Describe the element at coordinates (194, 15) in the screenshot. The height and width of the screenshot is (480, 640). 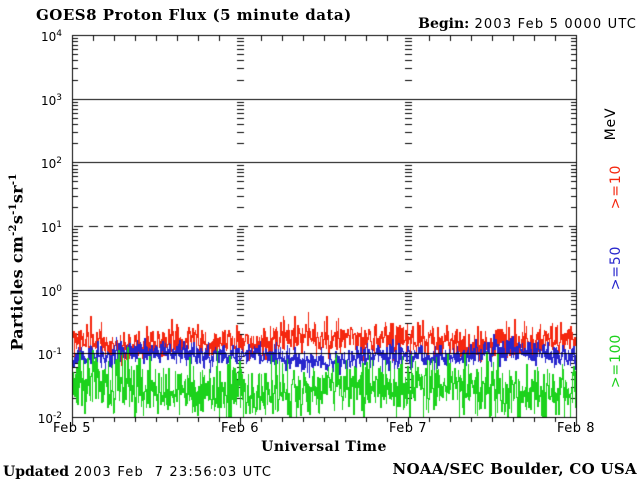
I see `page-title: GOES8 Proton Flux (5 minute data)` at that location.